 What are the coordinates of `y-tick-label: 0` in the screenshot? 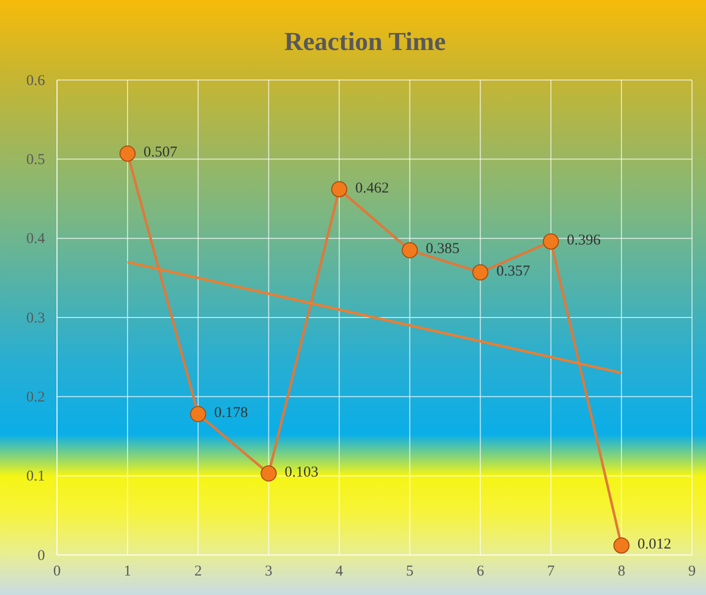 It's located at (41, 556).